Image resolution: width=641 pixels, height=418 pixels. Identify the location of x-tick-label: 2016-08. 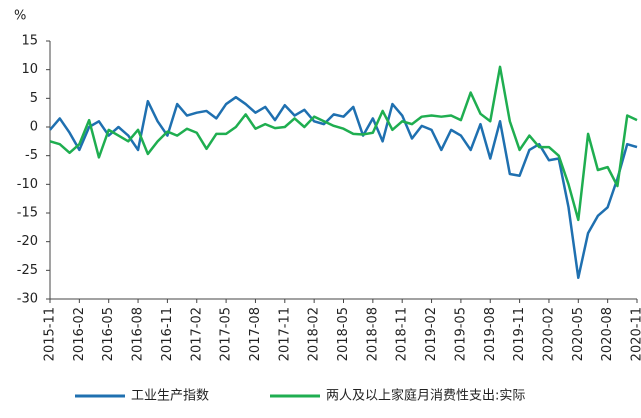
(138, 334).